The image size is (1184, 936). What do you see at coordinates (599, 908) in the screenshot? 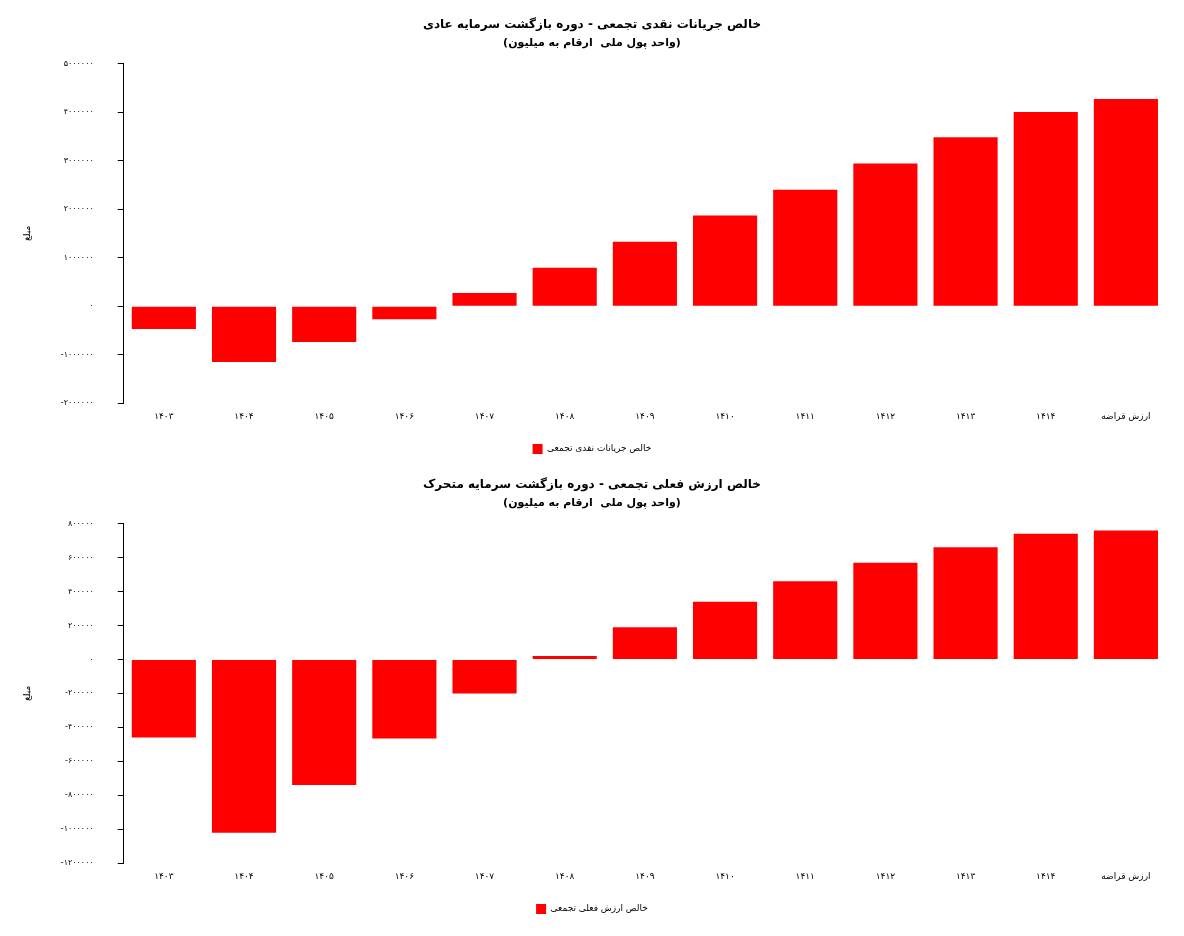
I see `legend-label: خالص ارزش فعلی تجمعی` at bounding box center [599, 908].